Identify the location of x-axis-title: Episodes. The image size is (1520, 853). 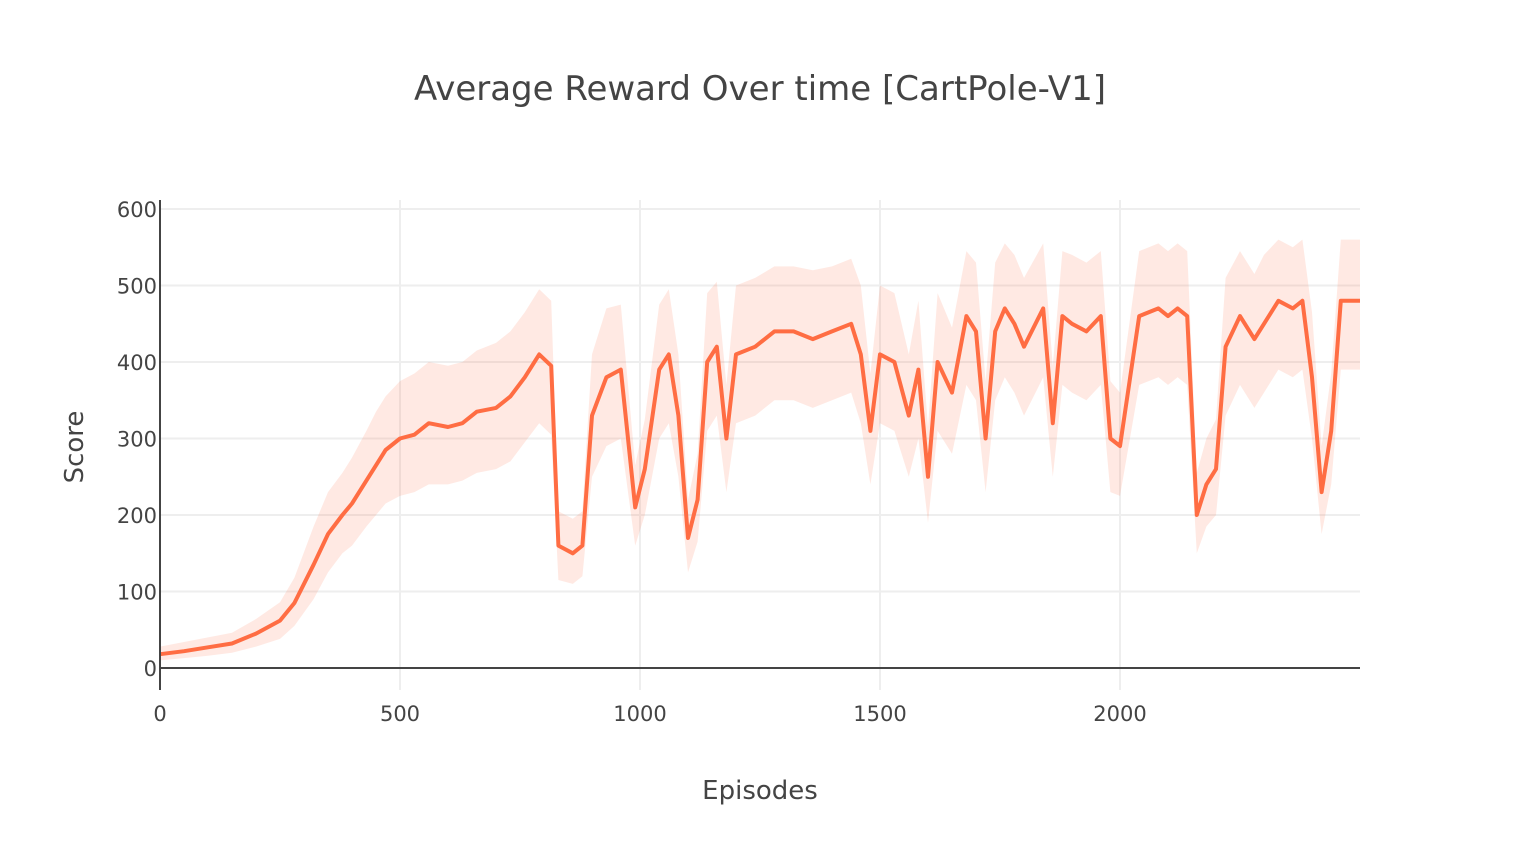
(760, 791).